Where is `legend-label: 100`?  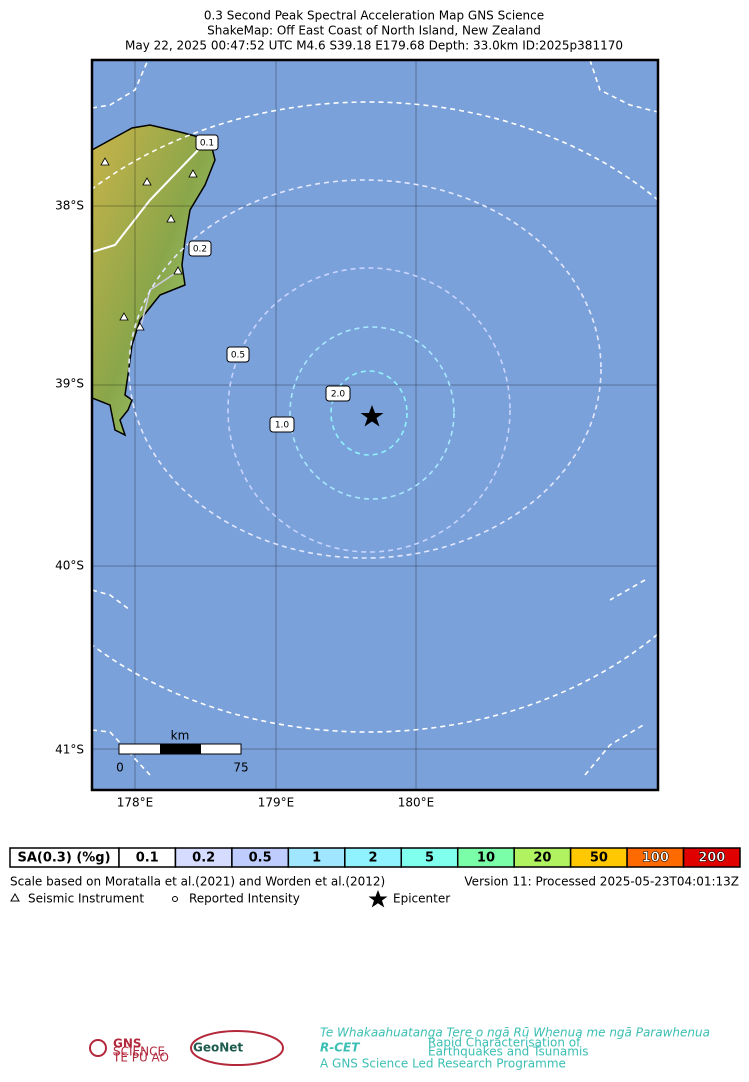
legend-label: 100 is located at coordinates (655, 858).